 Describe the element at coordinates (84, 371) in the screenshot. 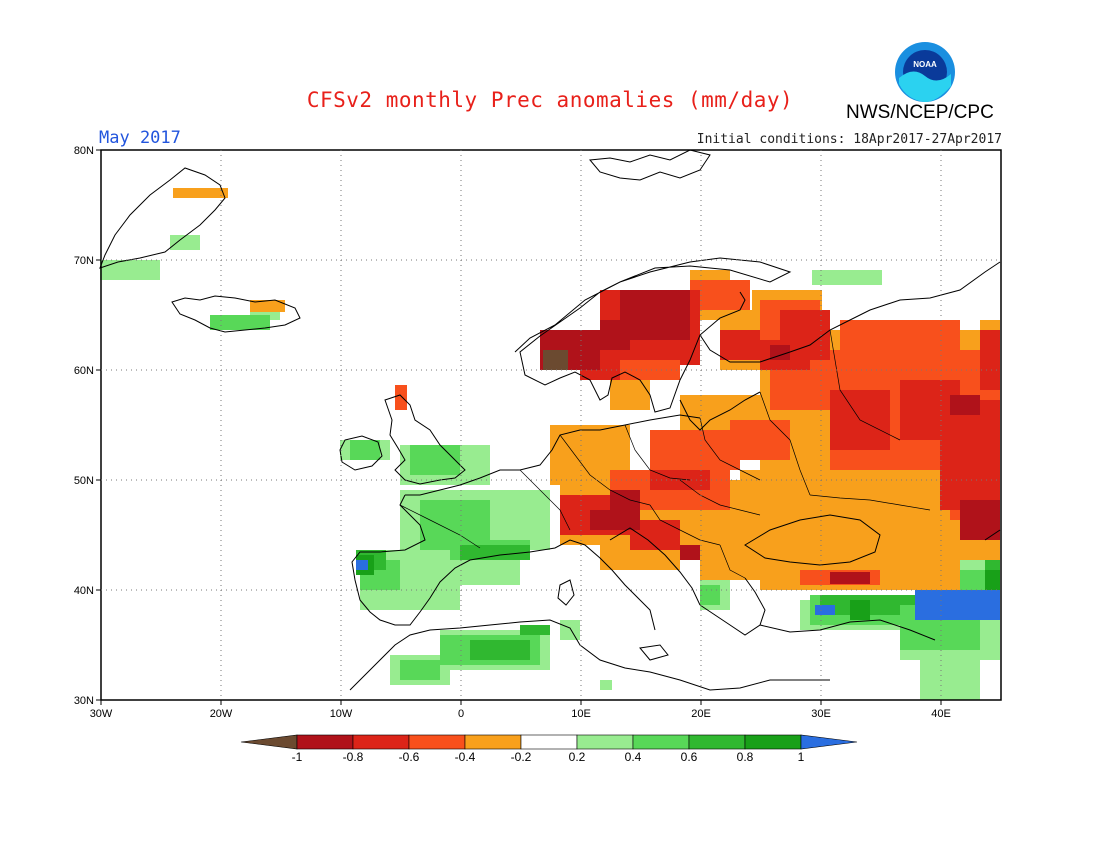

I see `lat-tick-label: 60N` at that location.